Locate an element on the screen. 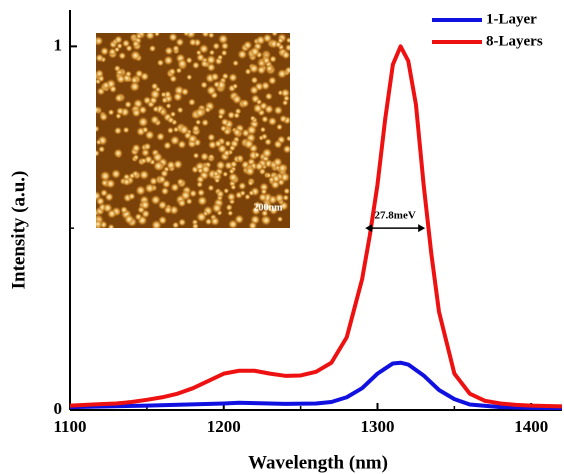 The image size is (564, 474). x-tick-label: 1300 is located at coordinates (378, 426).